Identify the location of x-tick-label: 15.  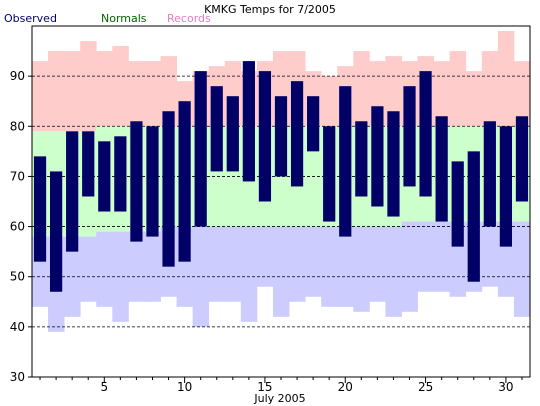
(264, 387).